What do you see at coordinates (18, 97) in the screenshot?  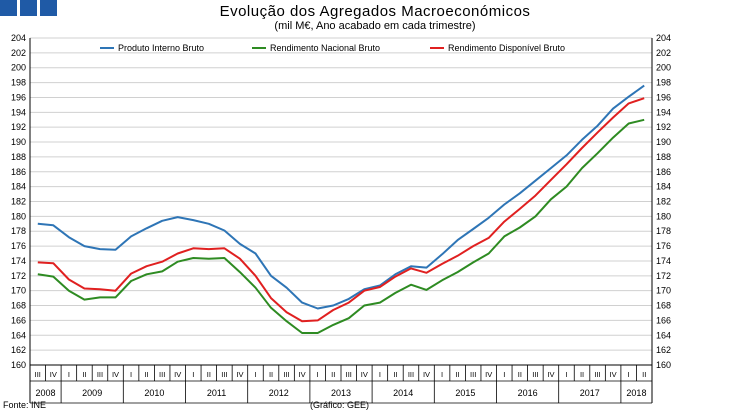 I see `y-tick-label-left: 196` at bounding box center [18, 97].